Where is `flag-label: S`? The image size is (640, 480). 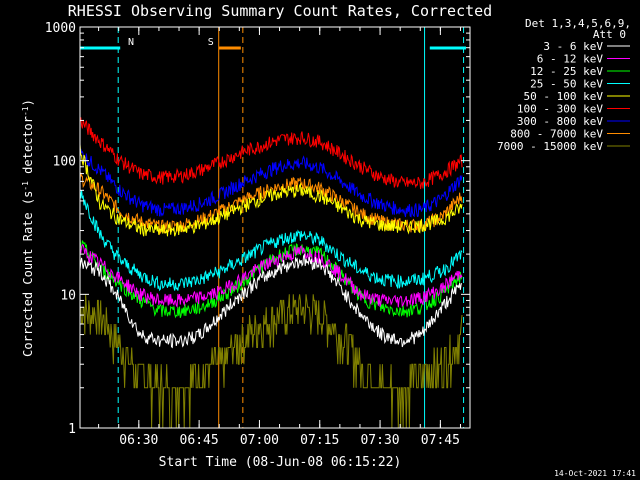
flag-label: S is located at coordinates (211, 42).